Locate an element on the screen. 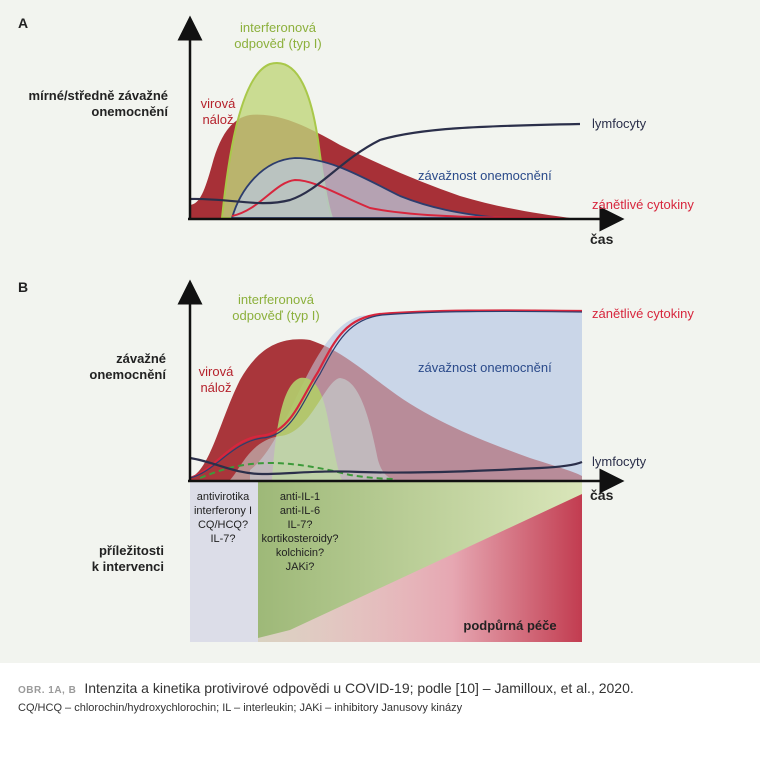 The image size is (760, 759). panel-b-interferon-label-2: odpověď (typ I) is located at coordinates (275, 315).